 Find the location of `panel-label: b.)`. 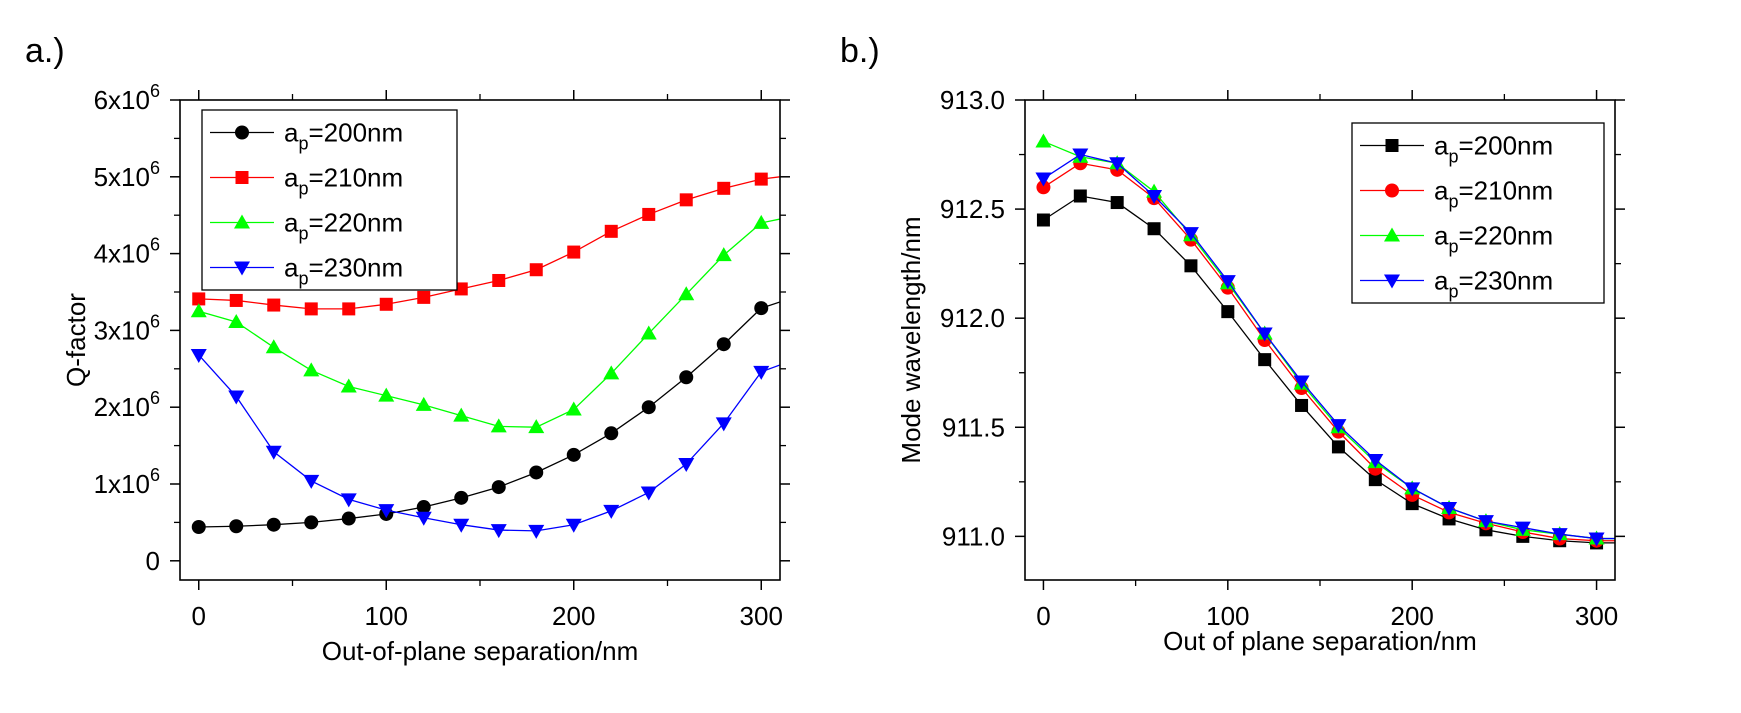

panel-label: b.) is located at coordinates (860, 51).